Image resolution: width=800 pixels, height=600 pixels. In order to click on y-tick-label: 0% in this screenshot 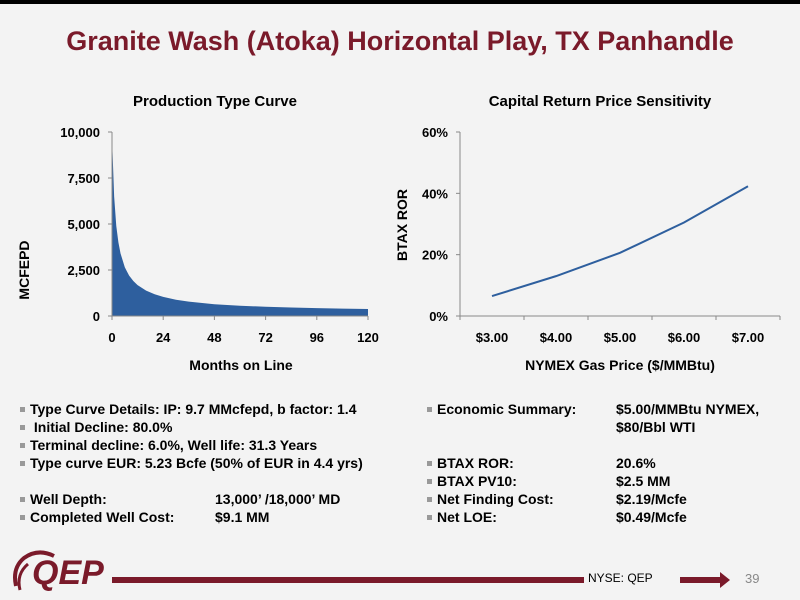, I will do `click(438, 316)`.